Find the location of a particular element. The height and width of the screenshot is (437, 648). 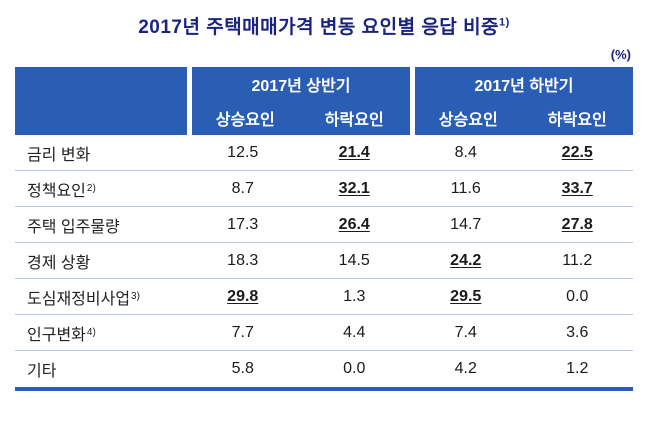

value-cell: 33.7 is located at coordinates (577, 188).